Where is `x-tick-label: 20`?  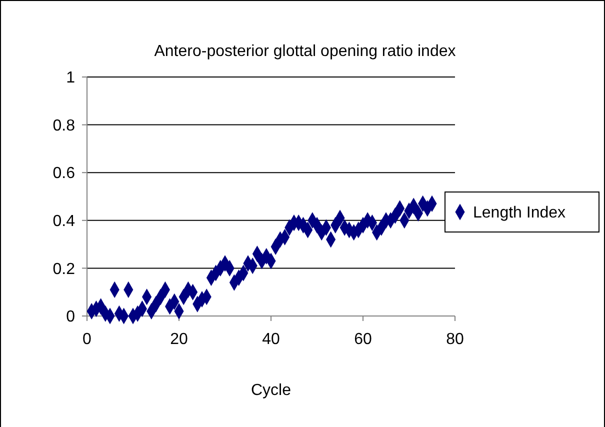
x-tick-label: 20 is located at coordinates (179, 339).